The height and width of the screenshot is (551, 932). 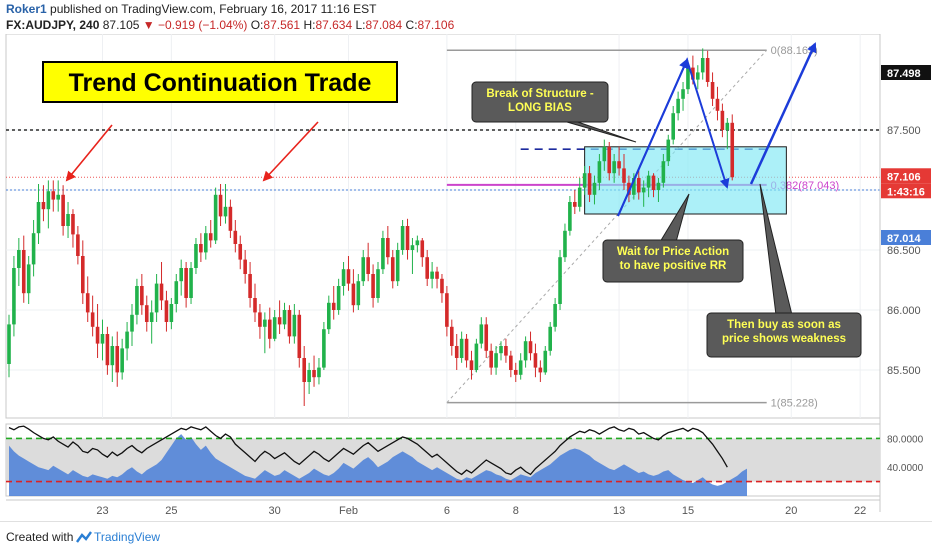 I want to click on fib-0-label: 0(88.165), so click(x=794, y=51).